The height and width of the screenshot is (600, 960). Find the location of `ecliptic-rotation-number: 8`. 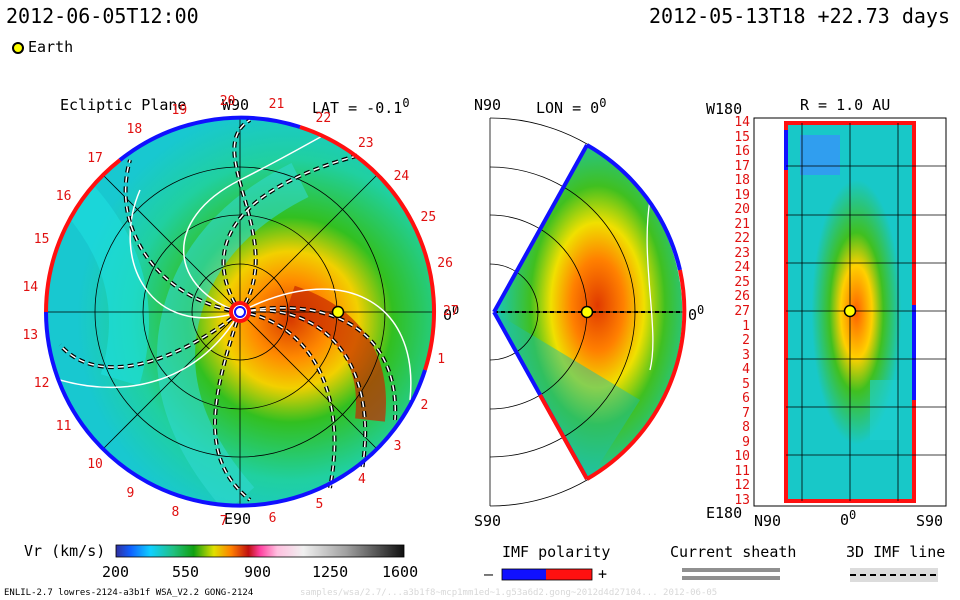

ecliptic-rotation-number: 8 is located at coordinates (175, 513).